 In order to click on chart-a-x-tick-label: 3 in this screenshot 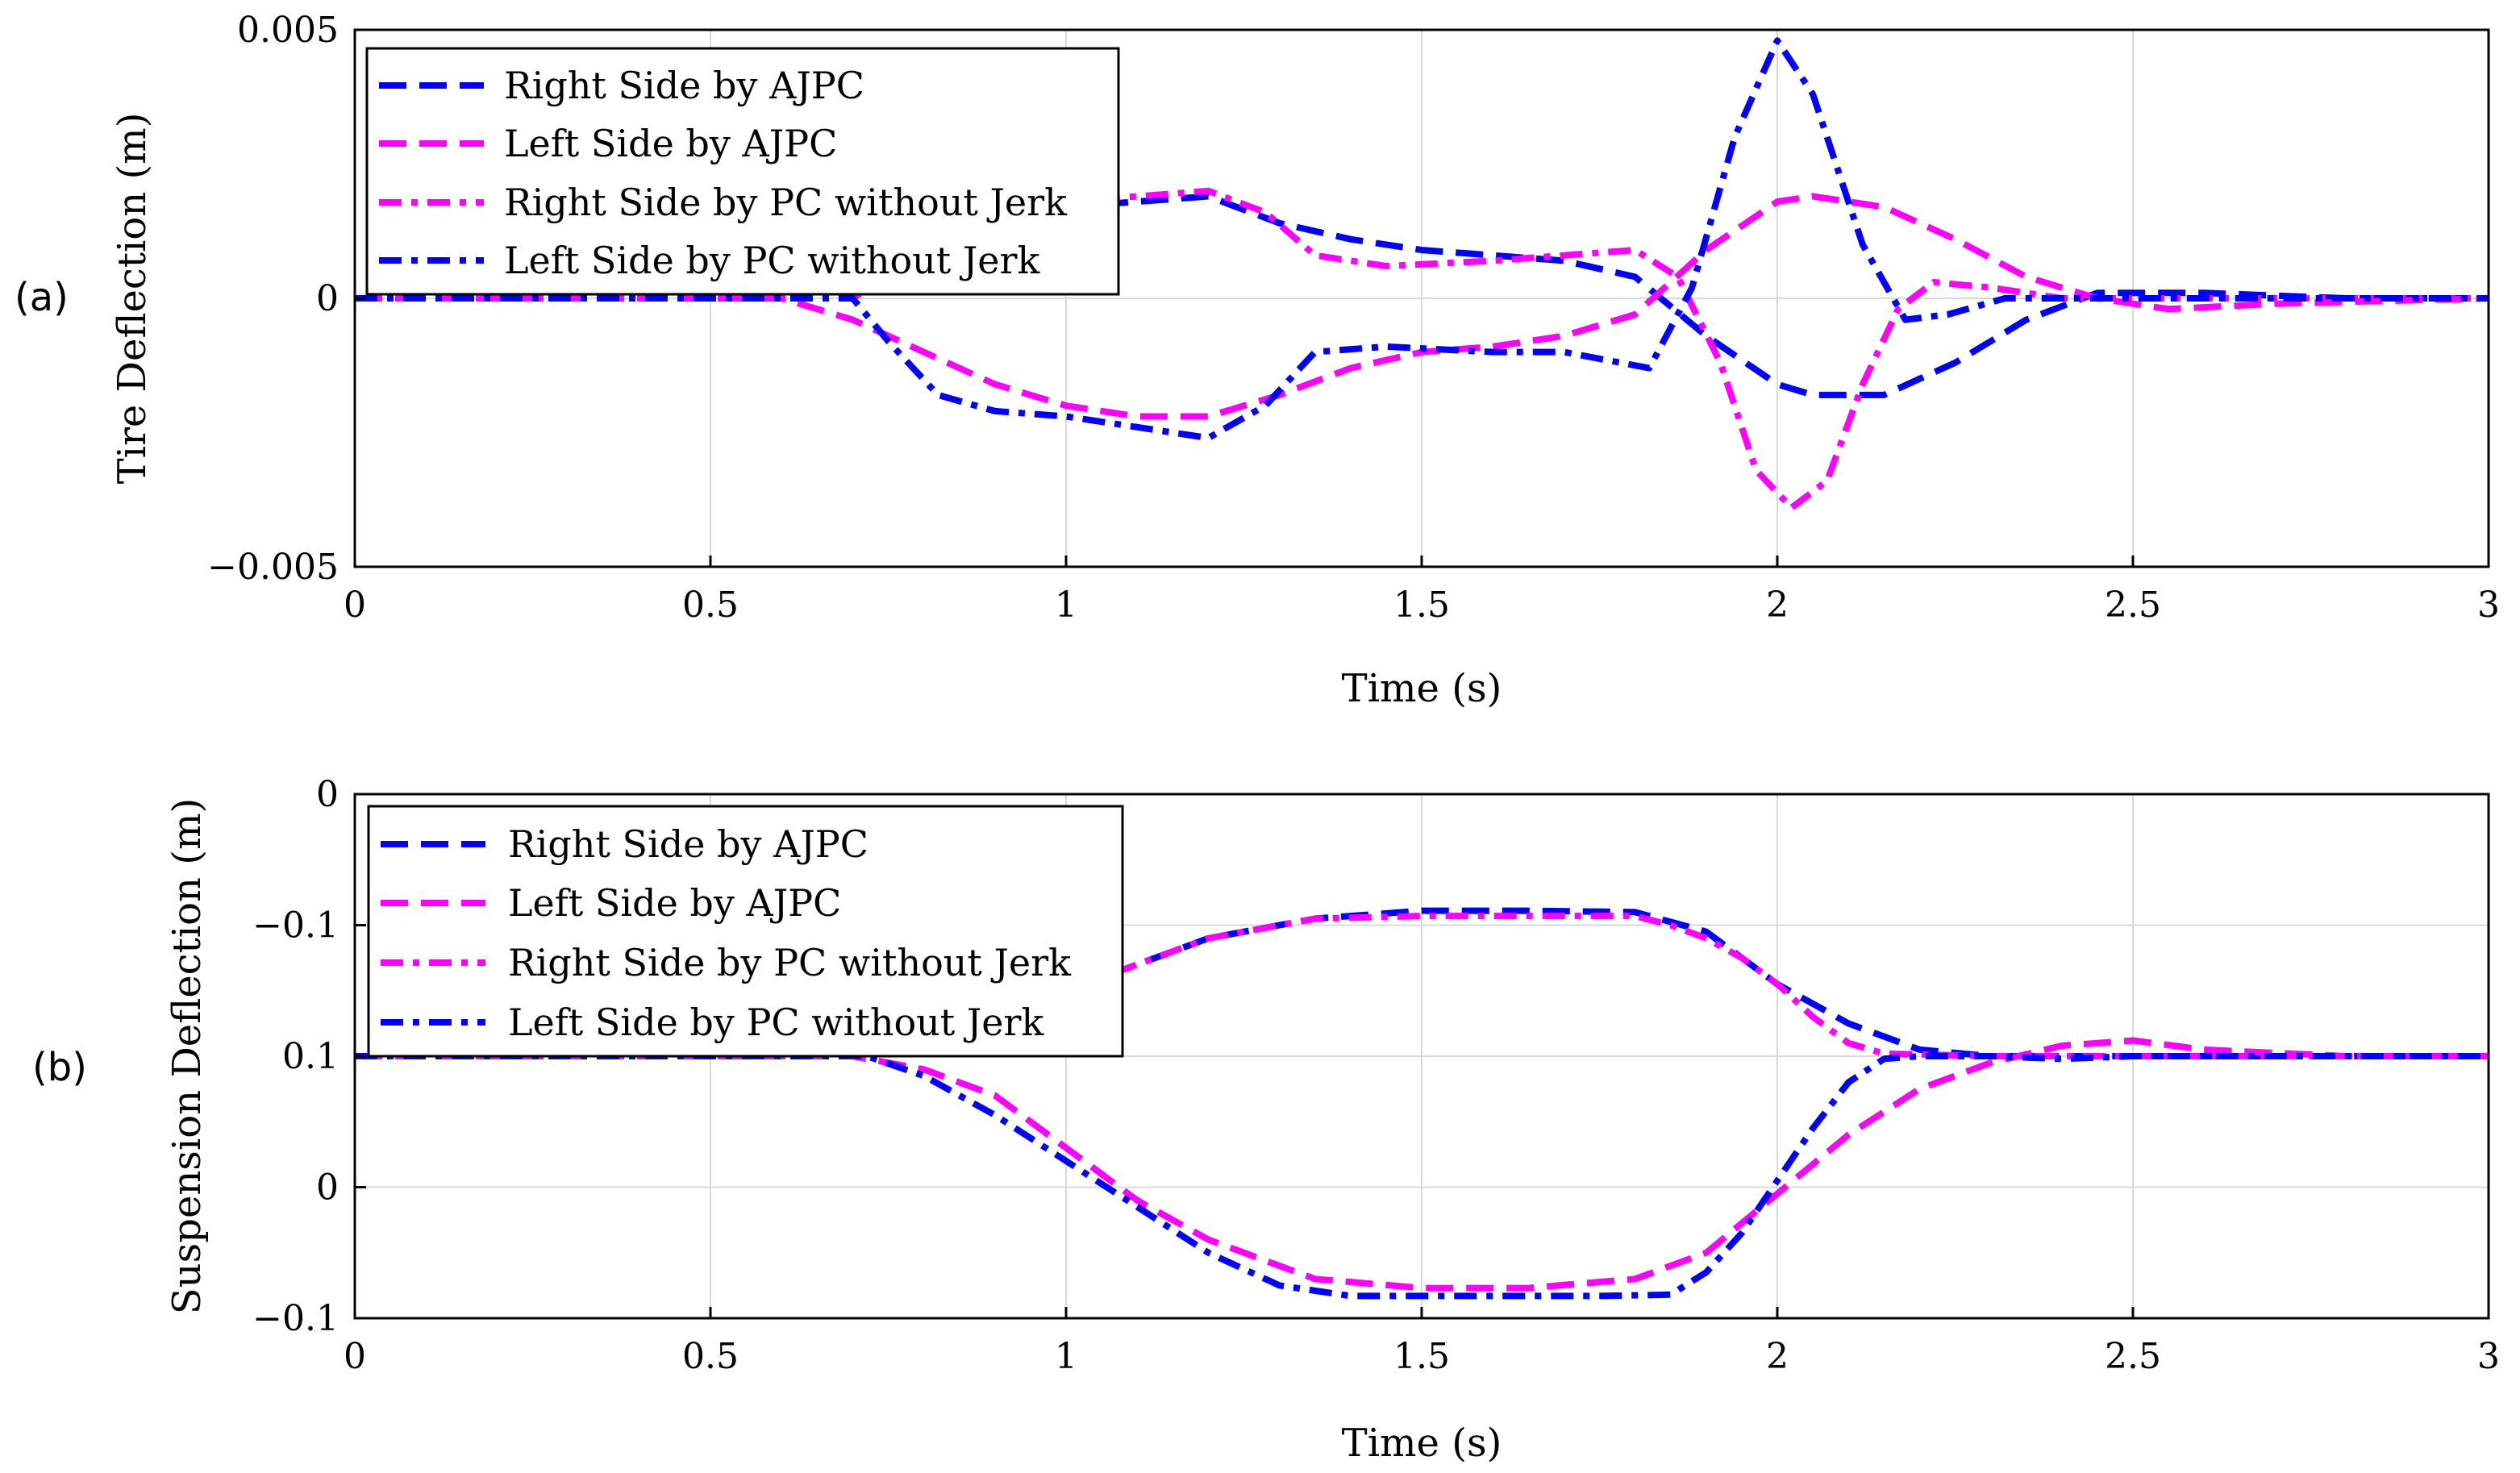, I will do `click(2488, 605)`.